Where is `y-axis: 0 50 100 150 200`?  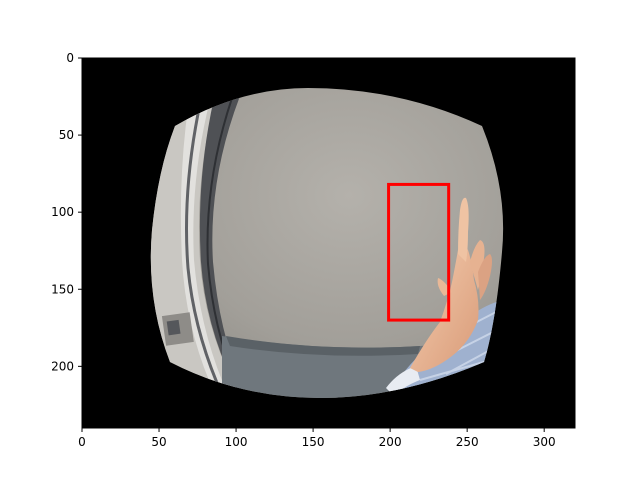
y-axis: 0 50 100 150 200 is located at coordinates (66, 212).